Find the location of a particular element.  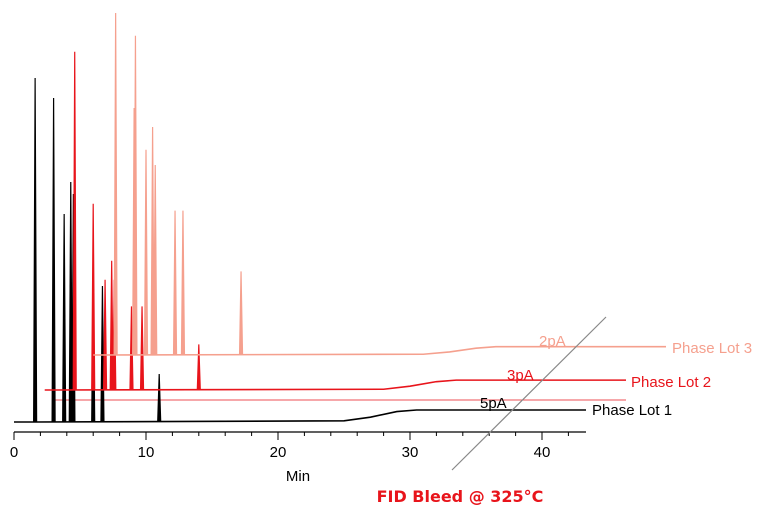

scale-label: 2pA is located at coordinates (552, 341).